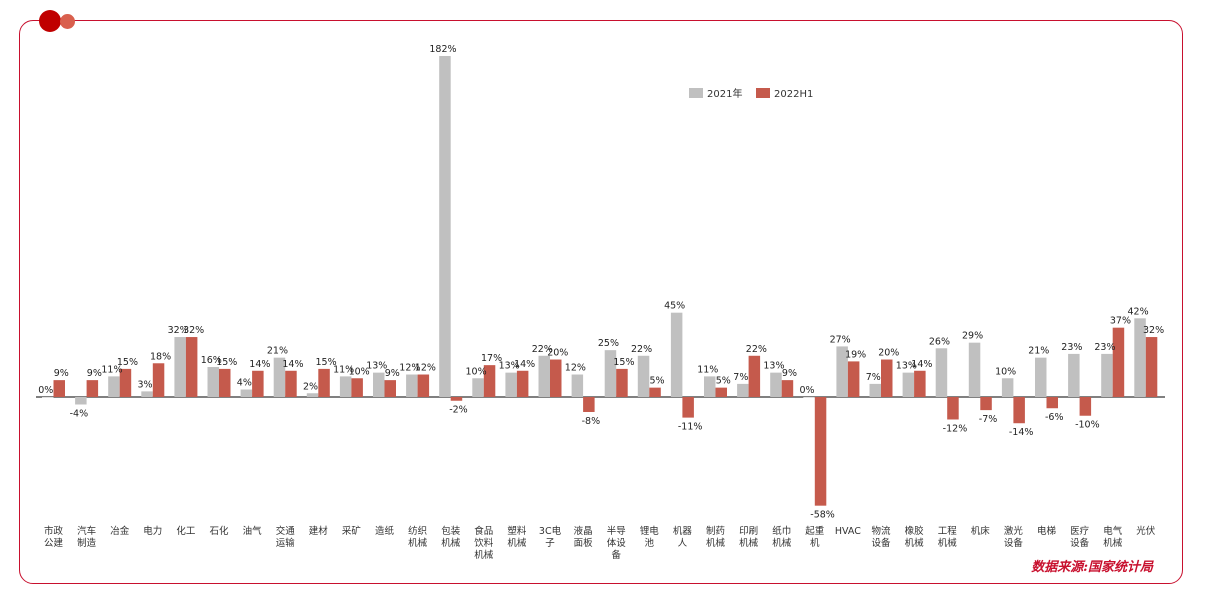 This screenshot has height=606, width=1205. Describe the element at coordinates (608, 343) in the screenshot. I see `value-label-2021: 25%` at that location.